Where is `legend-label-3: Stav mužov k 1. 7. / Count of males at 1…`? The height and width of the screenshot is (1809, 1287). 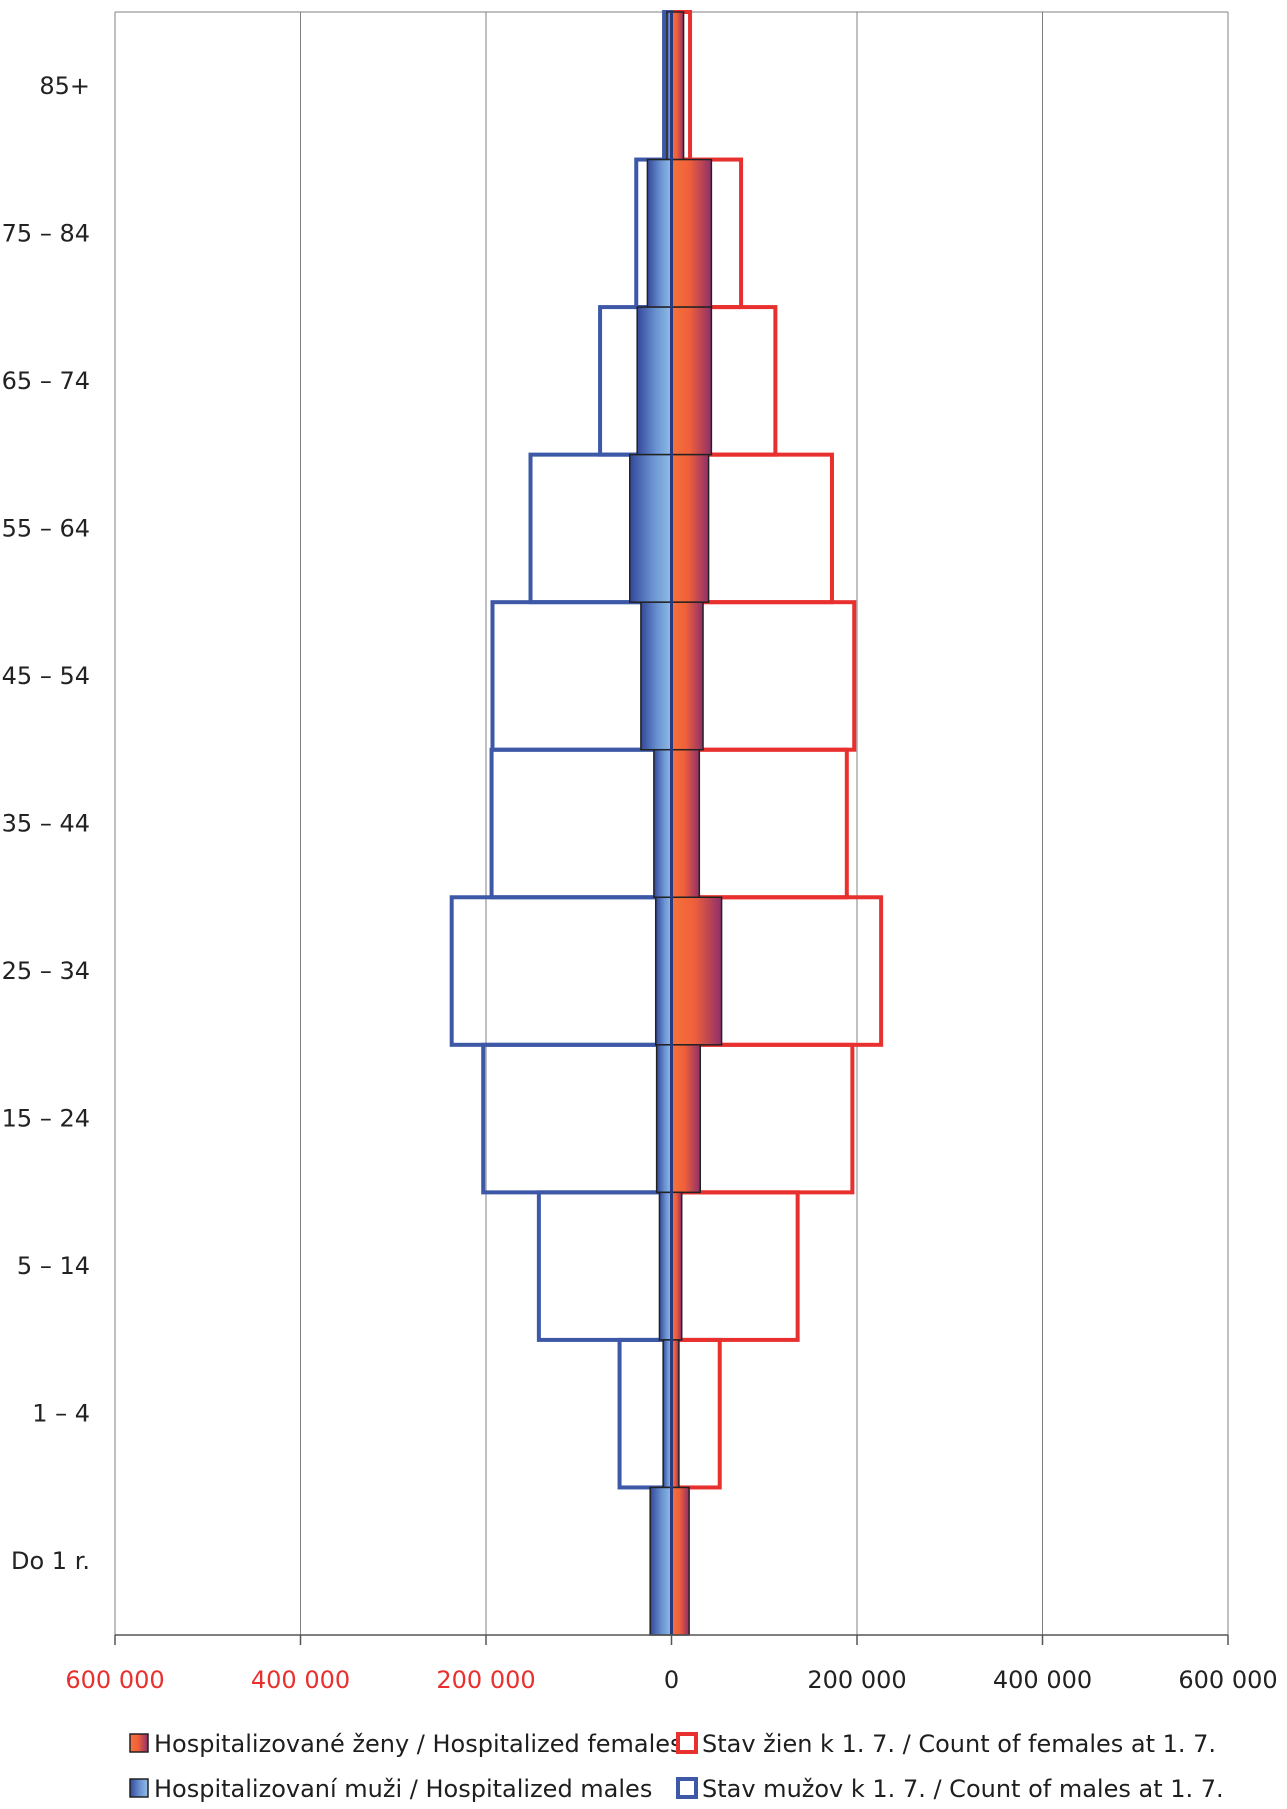
legend-label-3: Stav mužov k 1. 7. / Count of males at 1… is located at coordinates (963, 1789).